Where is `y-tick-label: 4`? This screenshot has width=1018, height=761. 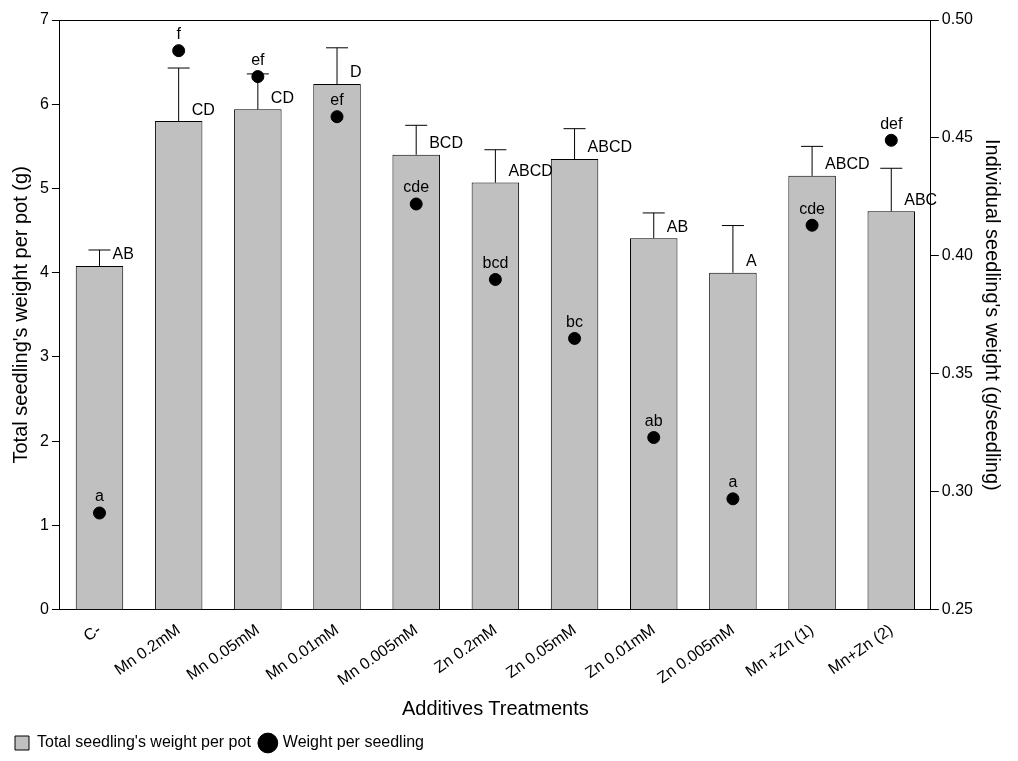 y-tick-label: 4 is located at coordinates (44, 272).